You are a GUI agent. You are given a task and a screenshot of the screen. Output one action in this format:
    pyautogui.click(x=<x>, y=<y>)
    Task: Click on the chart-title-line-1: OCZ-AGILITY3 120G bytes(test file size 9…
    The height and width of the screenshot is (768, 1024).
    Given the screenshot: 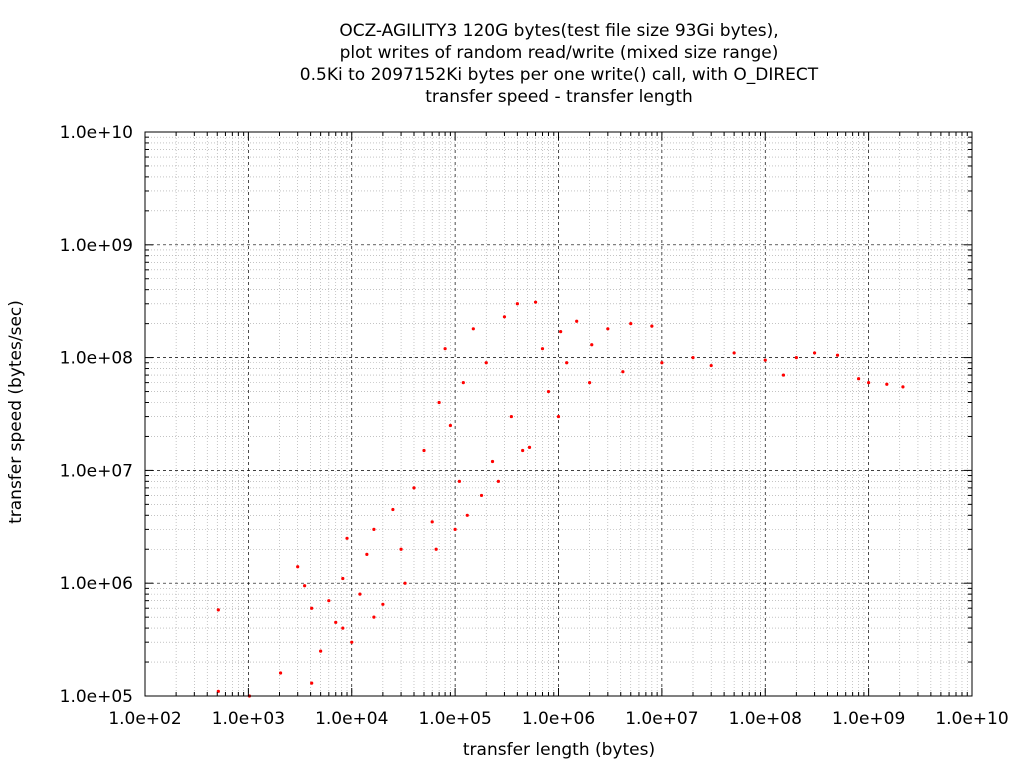 What is the action you would take?
    pyautogui.click(x=559, y=31)
    